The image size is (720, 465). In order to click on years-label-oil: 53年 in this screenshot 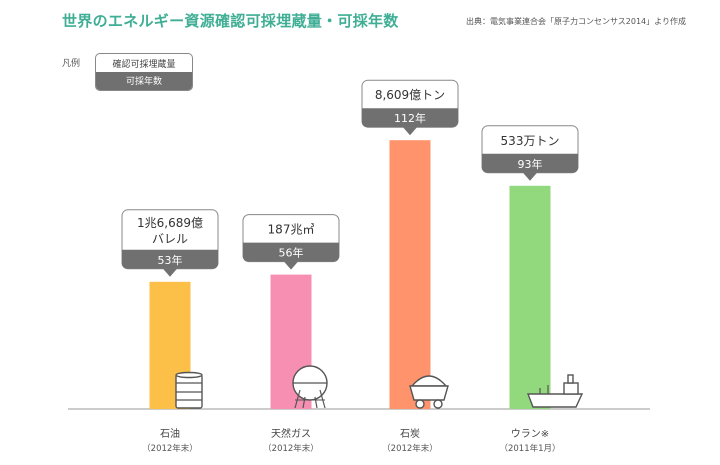, I will do `click(170, 260)`.